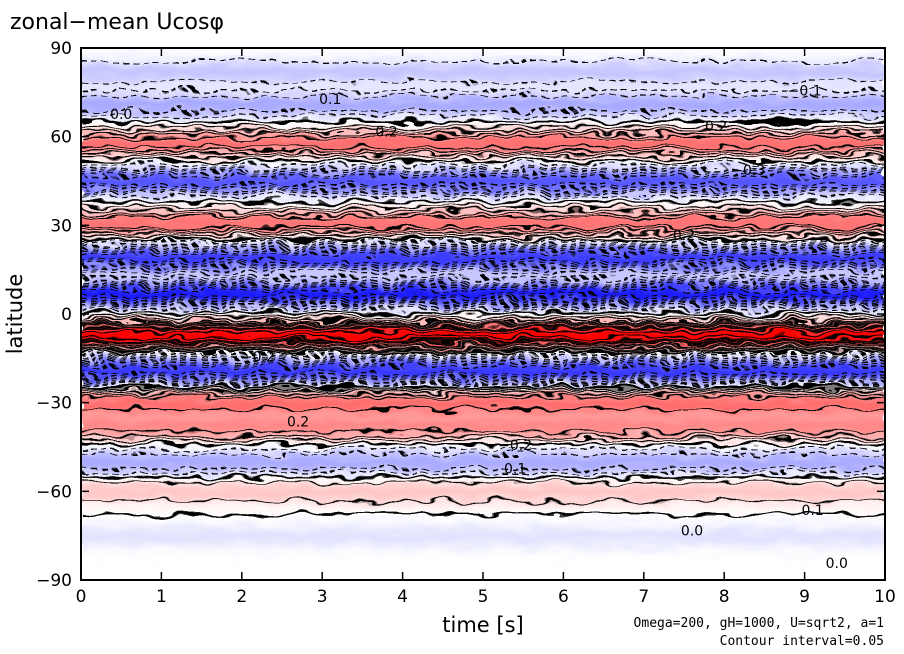 The image size is (904, 654). What do you see at coordinates (802, 641) in the screenshot?
I see `contour-interval-note: Contour interval=0.05` at bounding box center [802, 641].